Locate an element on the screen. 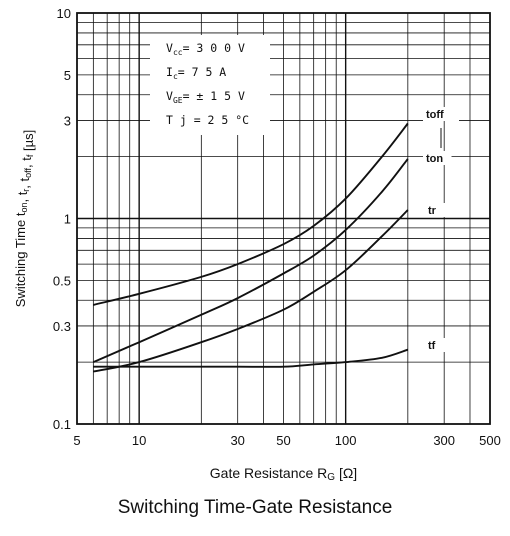 This screenshot has height=536, width=510. y-tick-label: 10 is located at coordinates (64, 13).